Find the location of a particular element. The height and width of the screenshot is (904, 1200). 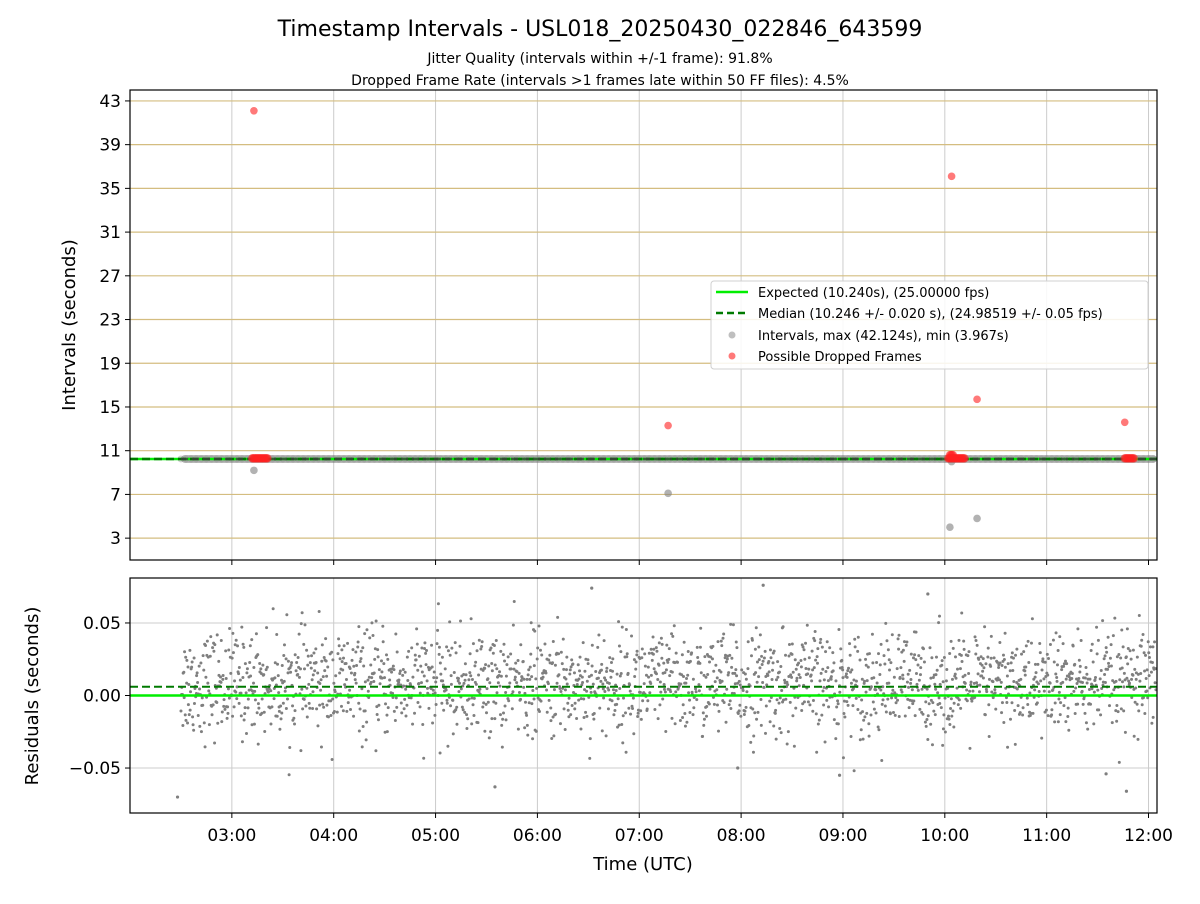

dropped-frame-point is located at coordinates (964, 458).